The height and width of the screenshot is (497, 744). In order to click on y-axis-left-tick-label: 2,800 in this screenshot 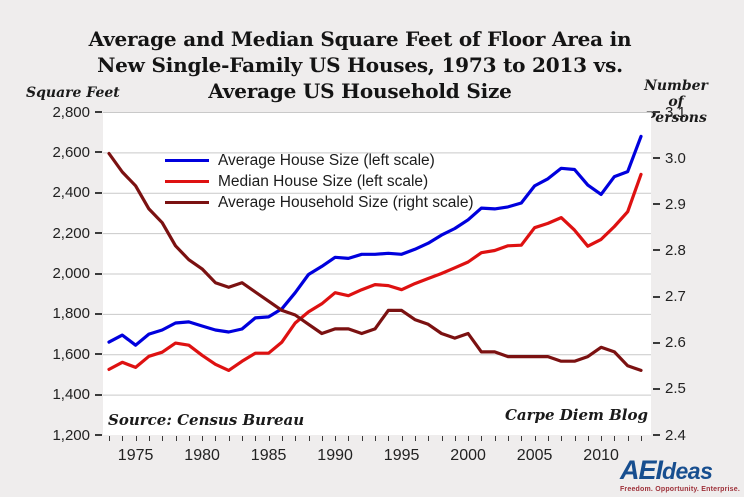, I will do `click(65, 112)`.